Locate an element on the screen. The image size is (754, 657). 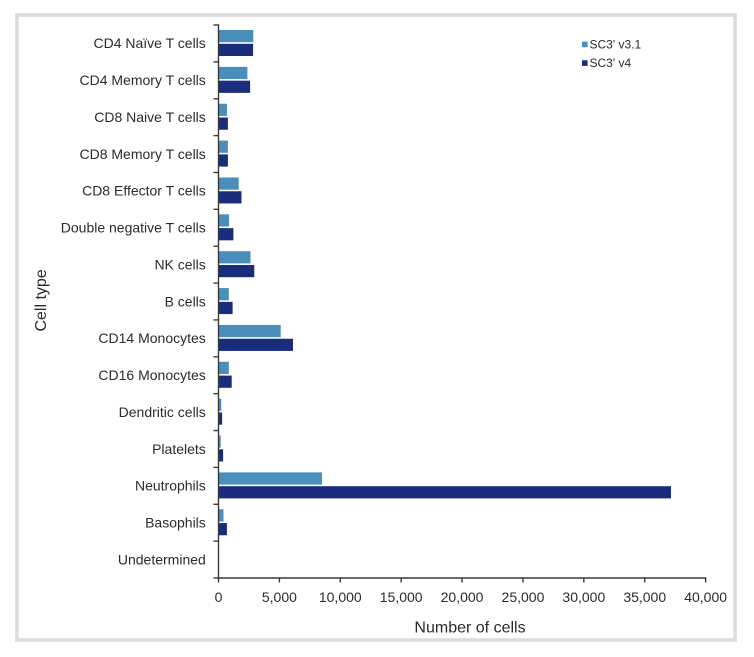
svg-text: 25,000 is located at coordinates (523, 597).